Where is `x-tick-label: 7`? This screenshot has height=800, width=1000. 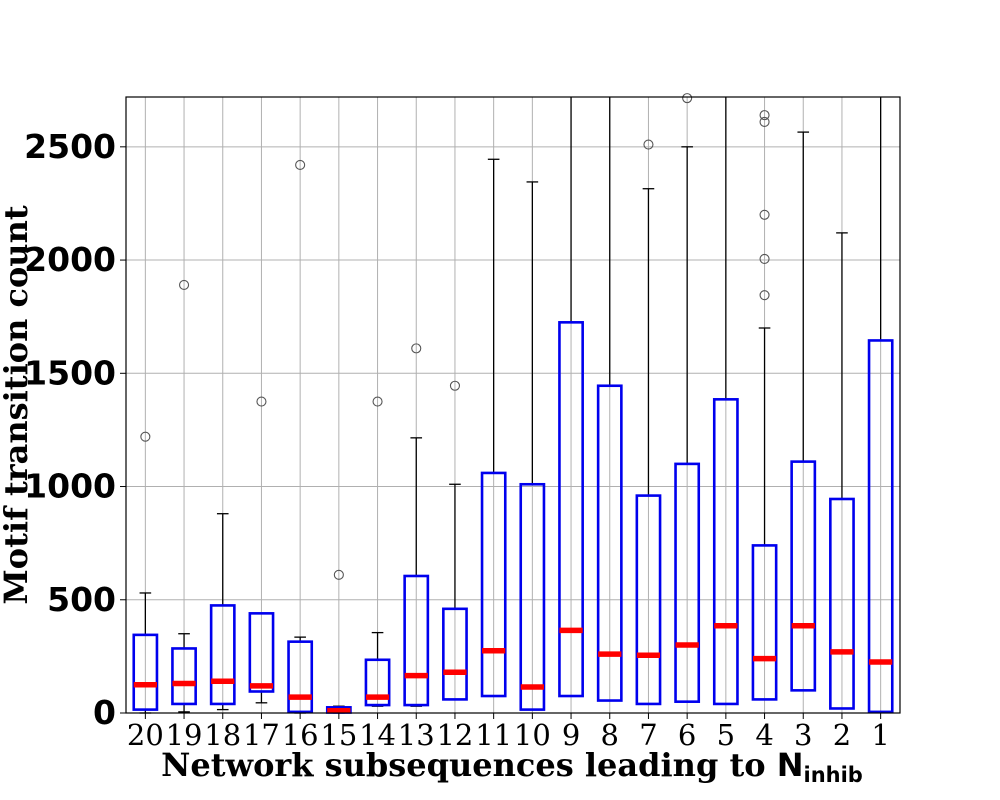 x-tick-label: 7 is located at coordinates (648, 735).